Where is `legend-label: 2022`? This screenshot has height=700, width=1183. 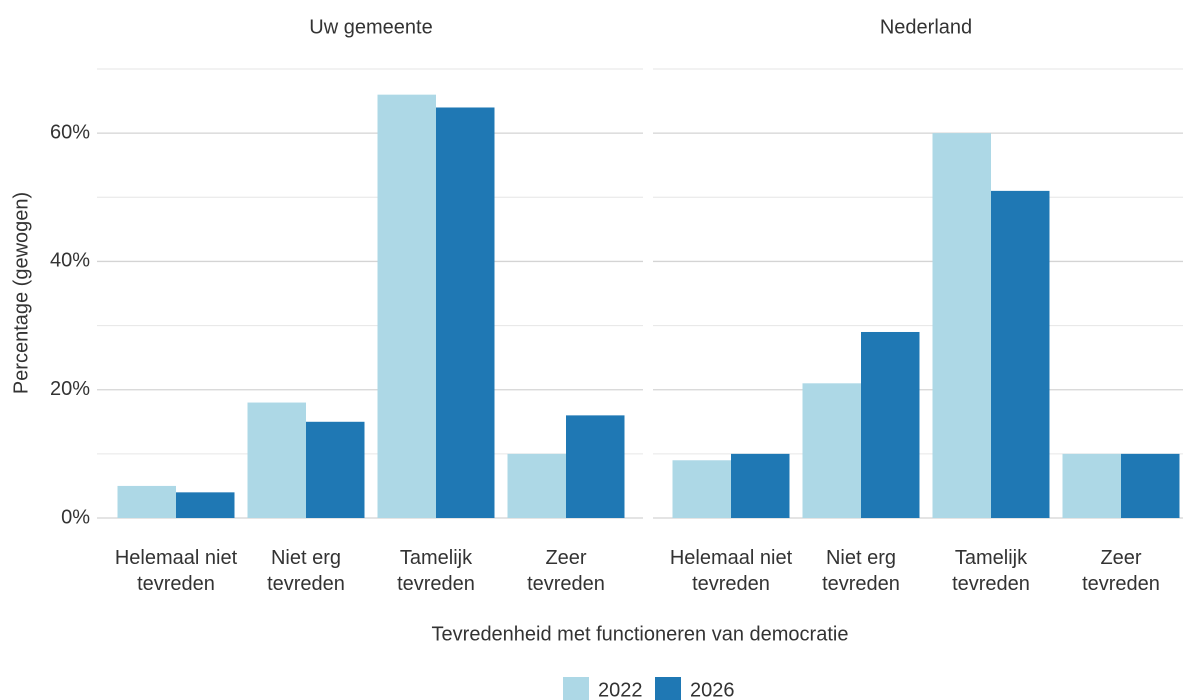
legend-label: 2022 is located at coordinates (620, 689).